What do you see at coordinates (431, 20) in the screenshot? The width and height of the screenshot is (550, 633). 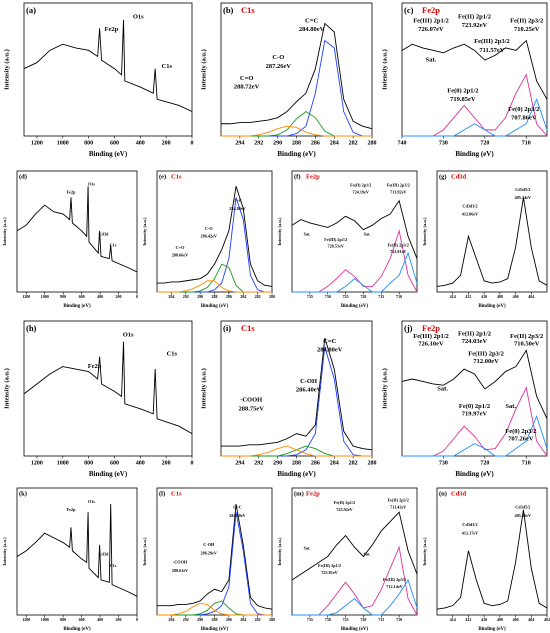 I see `peak-annotation: Fe(III) 2p1/2` at bounding box center [431, 20].